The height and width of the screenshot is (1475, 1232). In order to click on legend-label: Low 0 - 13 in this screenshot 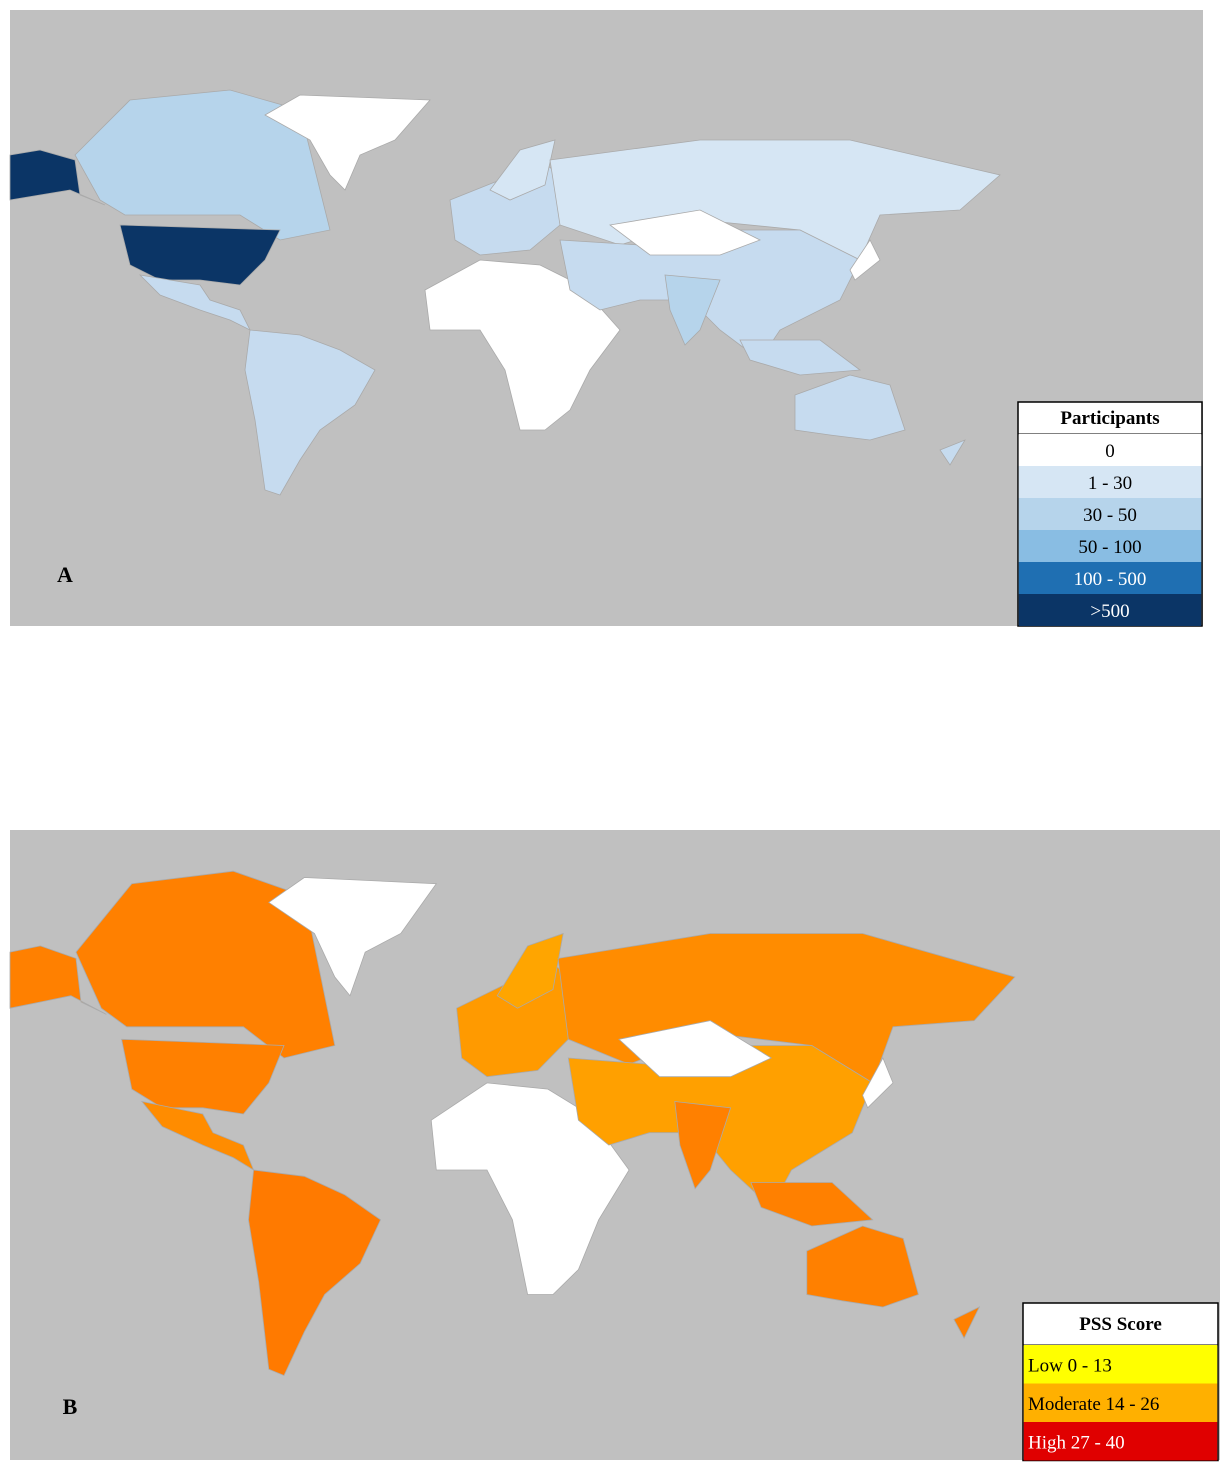, I will do `click(1070, 1365)`.